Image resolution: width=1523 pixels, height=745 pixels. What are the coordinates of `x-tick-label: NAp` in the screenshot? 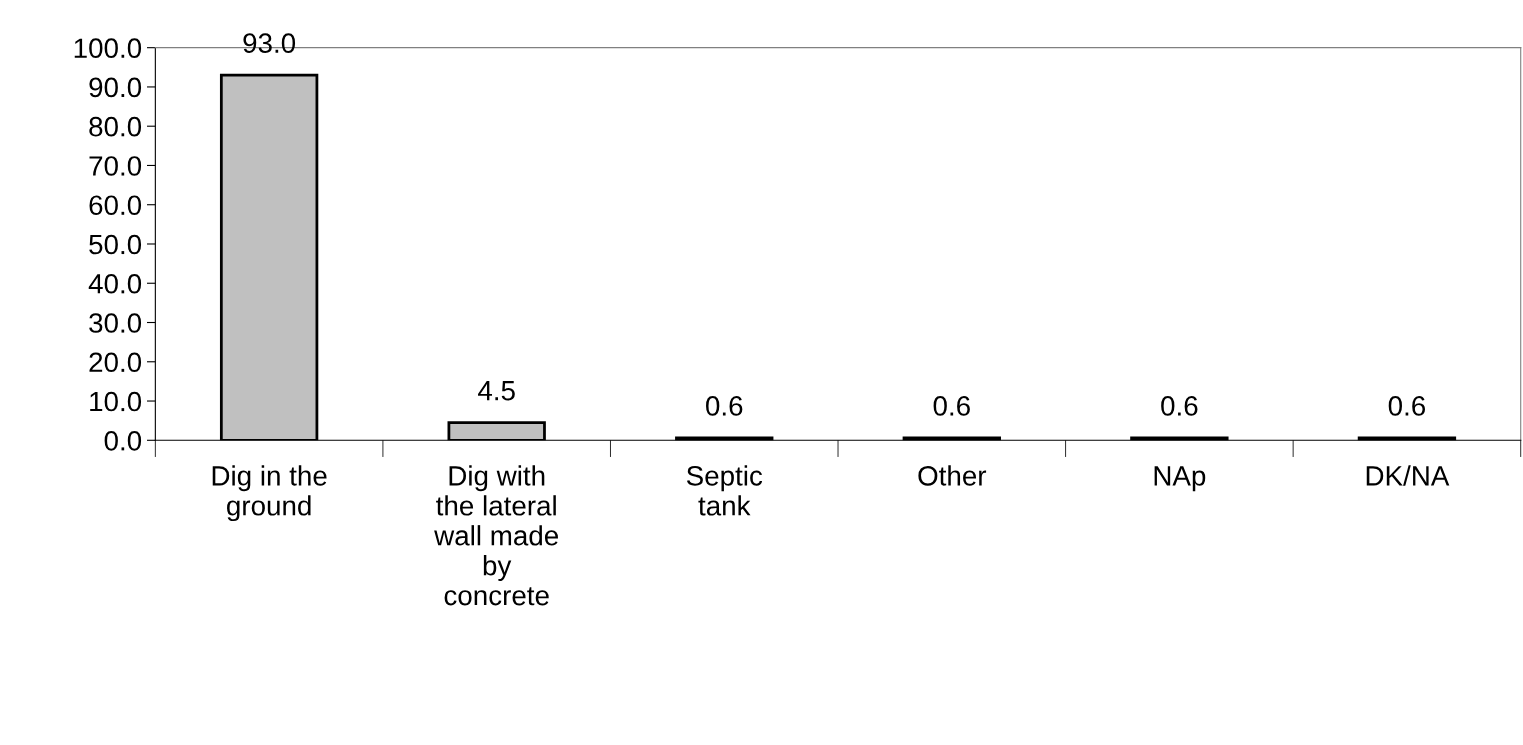 It's located at (1180, 479).